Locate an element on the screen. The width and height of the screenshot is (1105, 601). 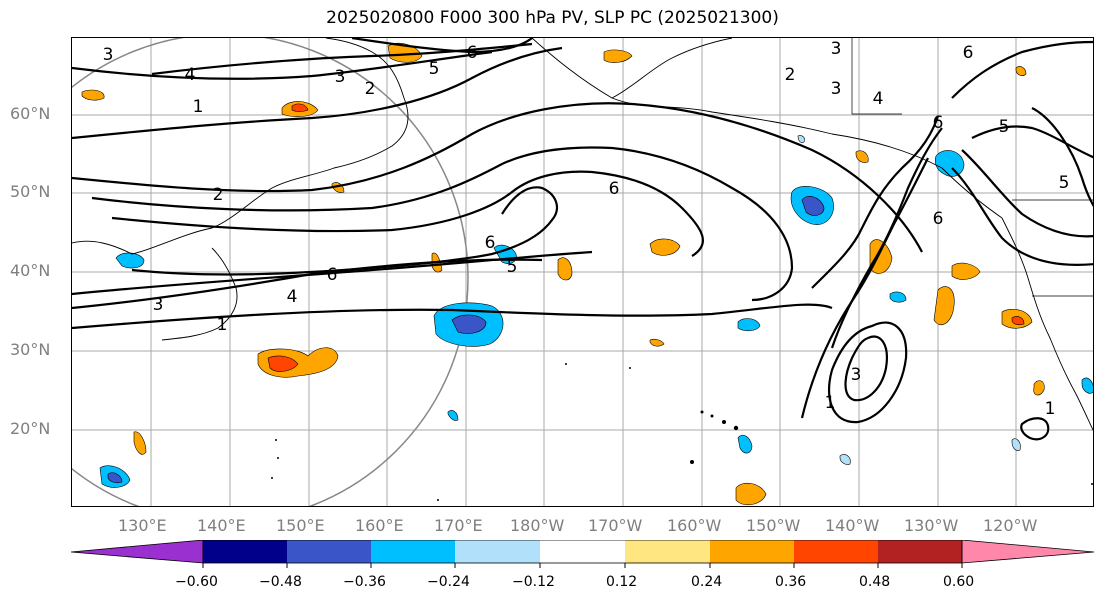
lat-label-20: 20°N is located at coordinates (30, 428).